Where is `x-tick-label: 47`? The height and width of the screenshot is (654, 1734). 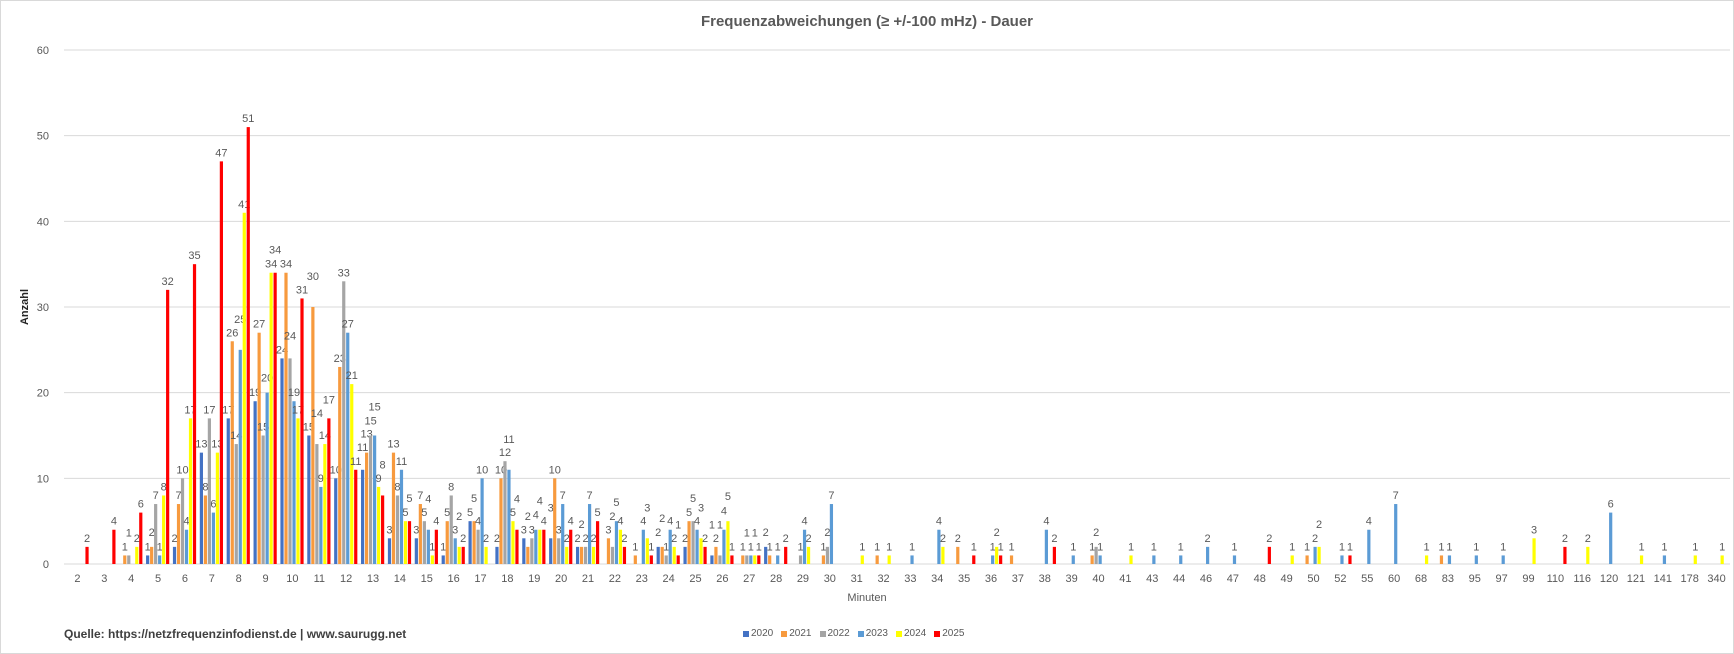
x-tick-label: 47 is located at coordinates (1233, 579).